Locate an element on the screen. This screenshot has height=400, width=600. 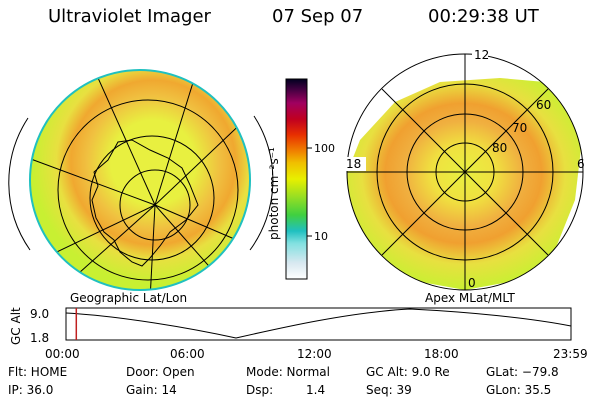
altitude-curve is located at coordinates (318, 323).